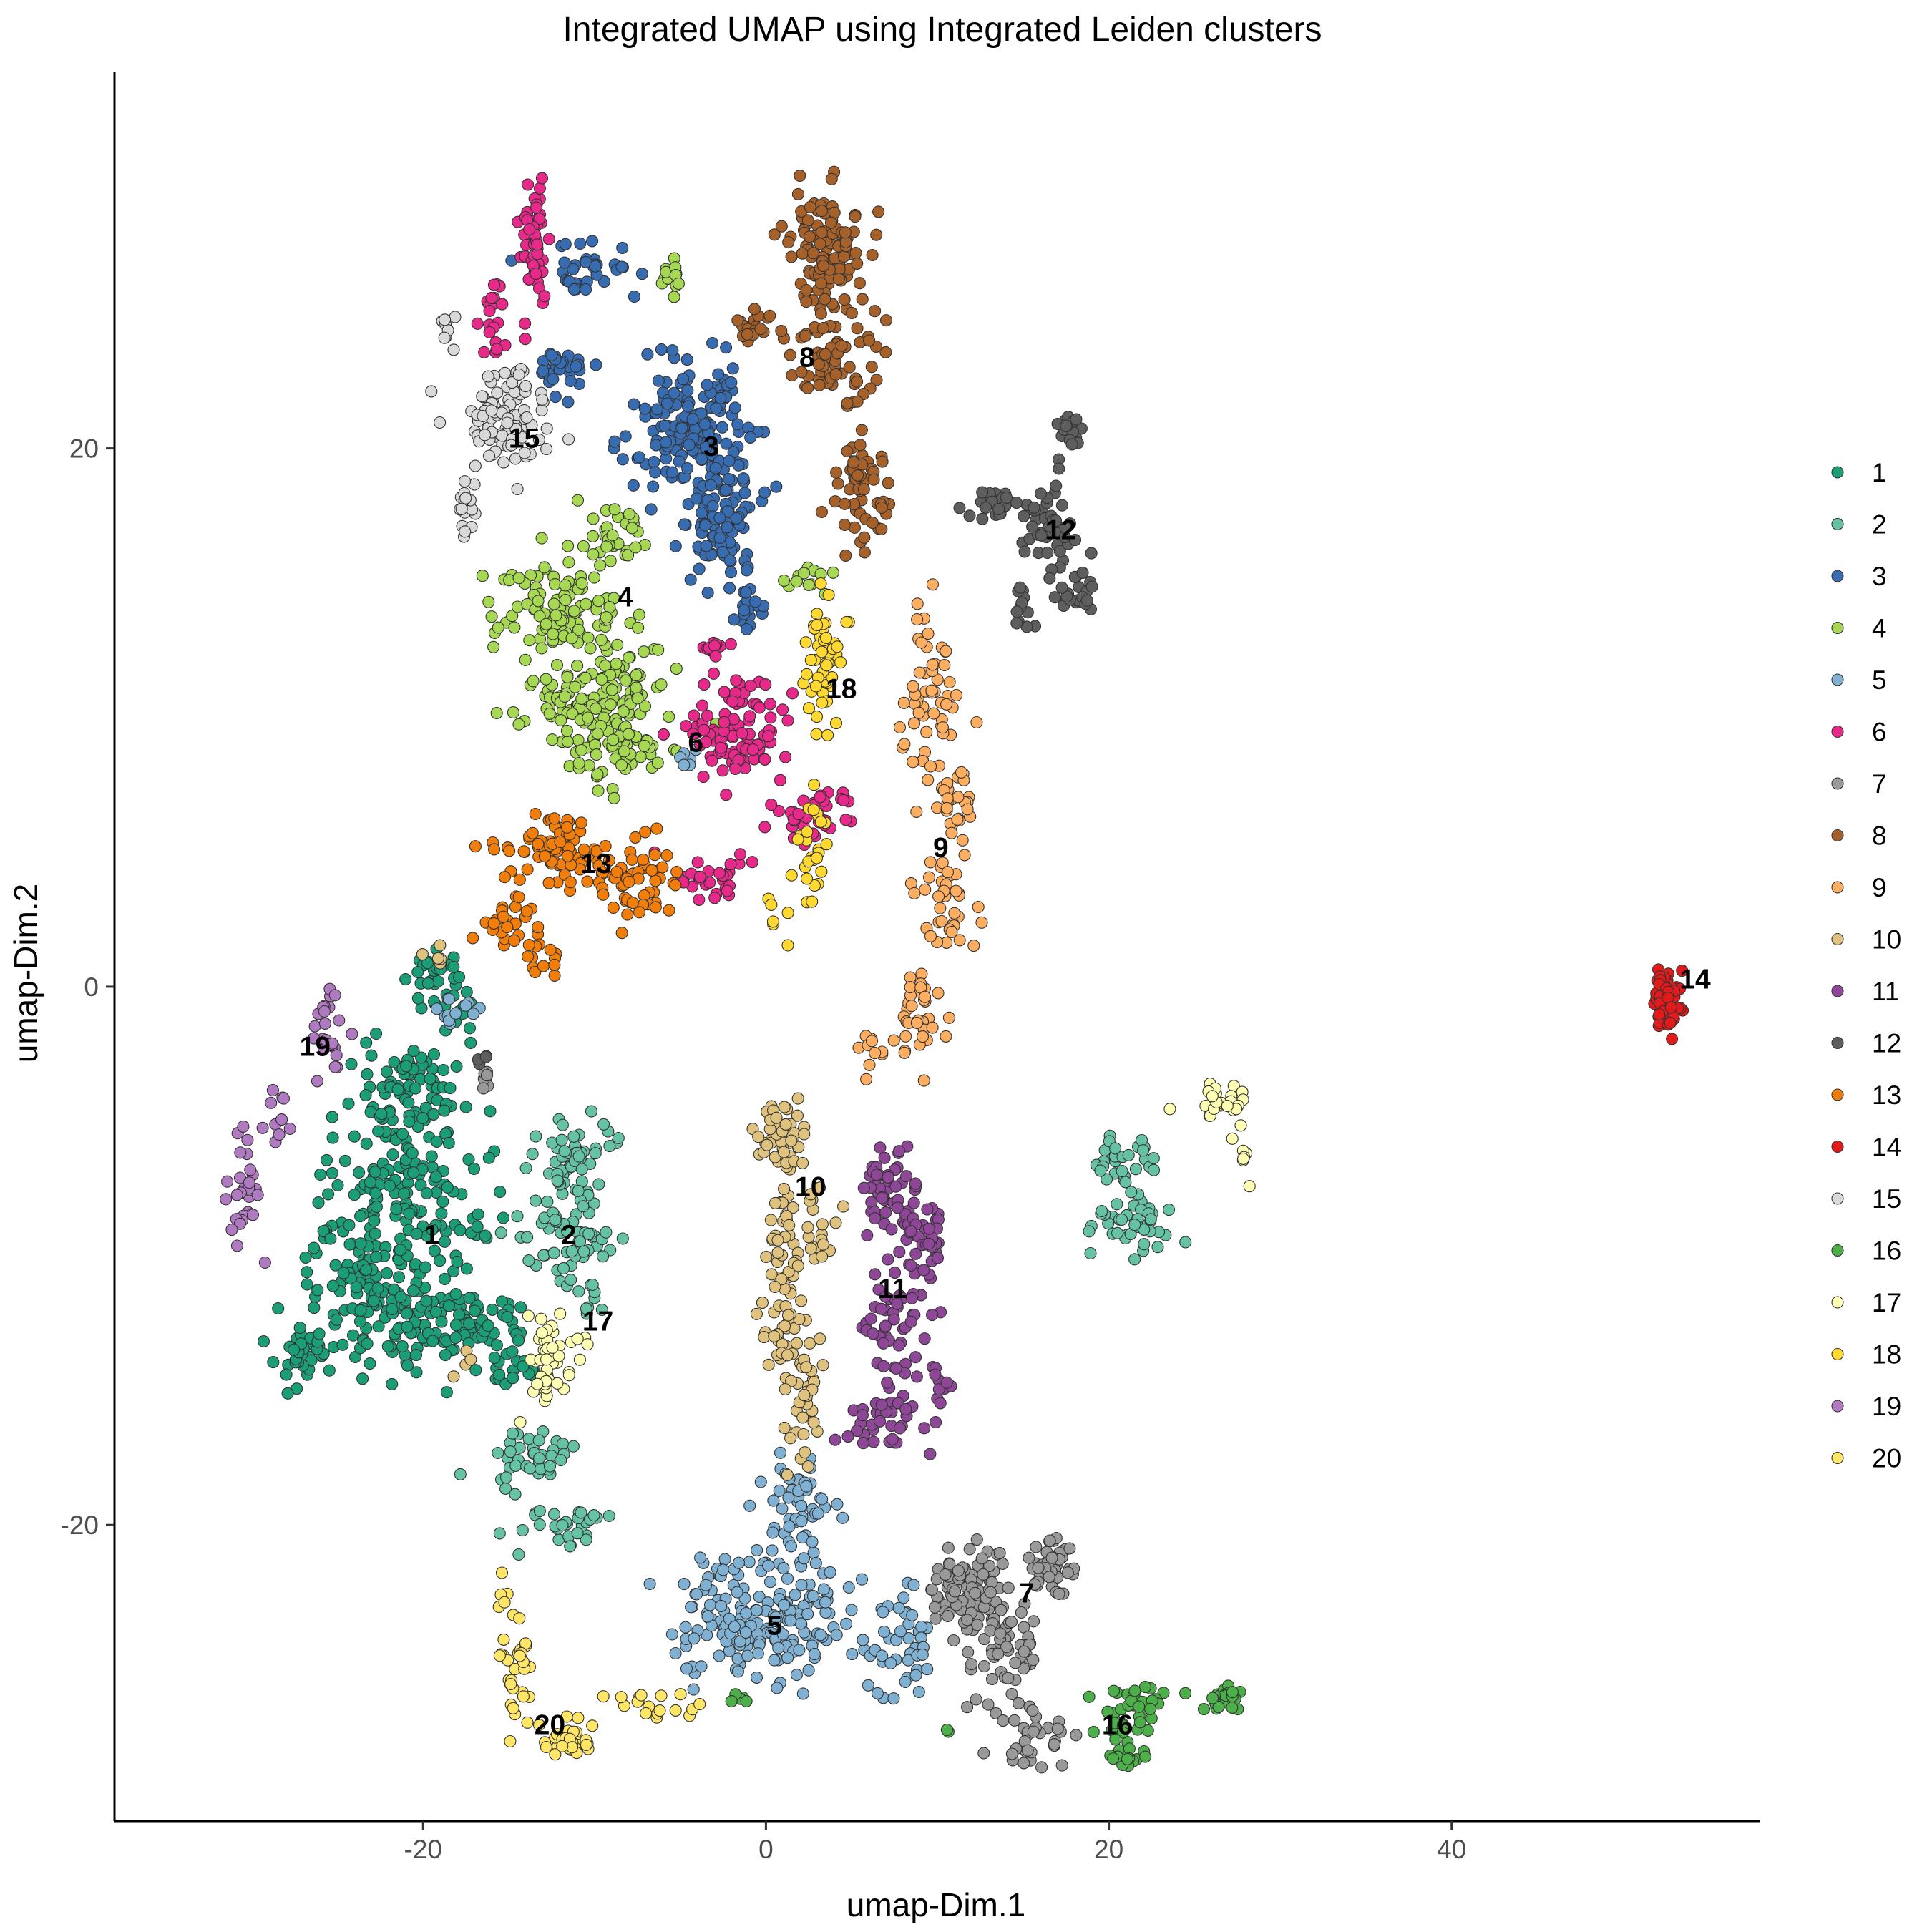  What do you see at coordinates (1866, 1355) in the screenshot?
I see `legend-item-18: 18` at bounding box center [1866, 1355].